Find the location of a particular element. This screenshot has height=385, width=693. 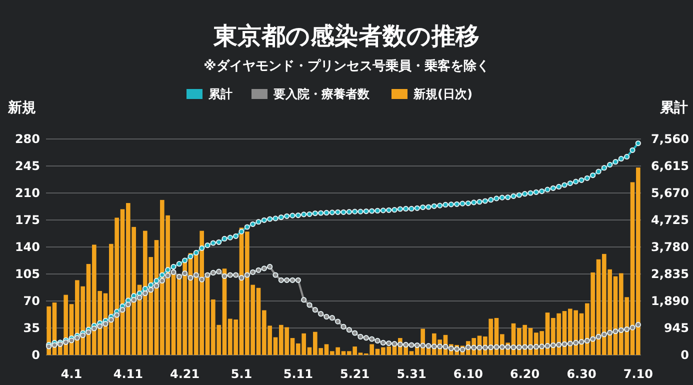

legend-label: 新規(日次) is located at coordinates (442, 94).